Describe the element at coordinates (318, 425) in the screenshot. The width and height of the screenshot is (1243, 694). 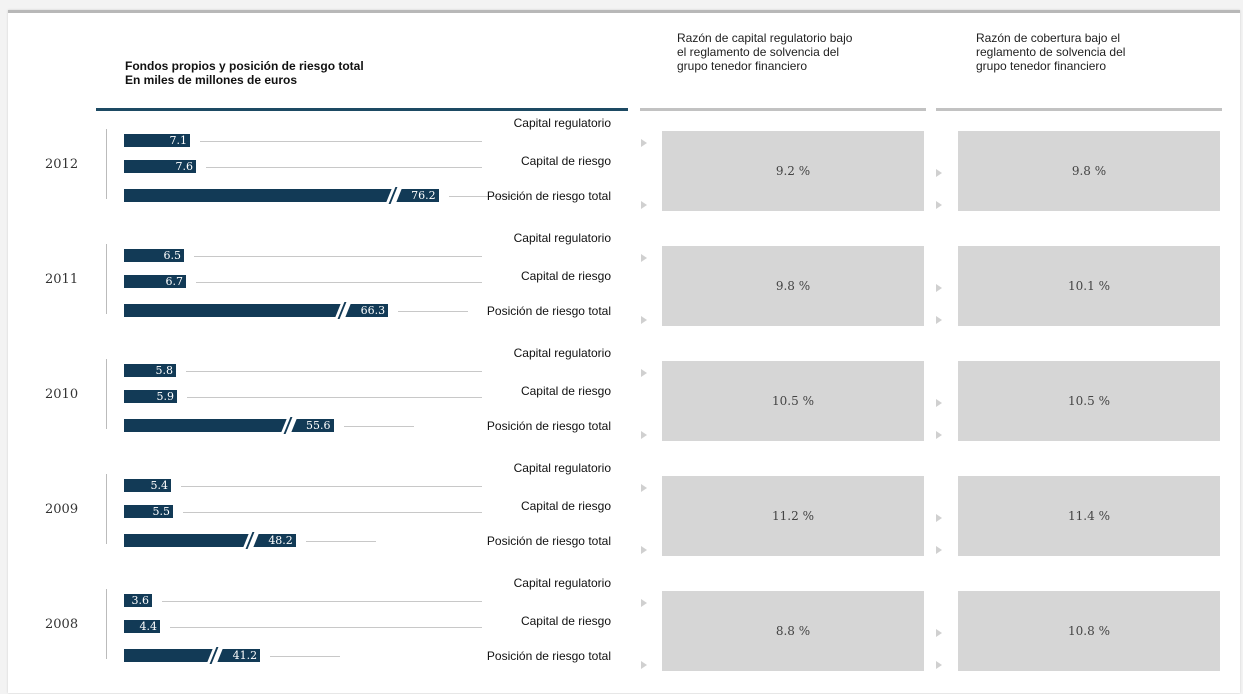
I see `bar-value-label: 55.6` at that location.